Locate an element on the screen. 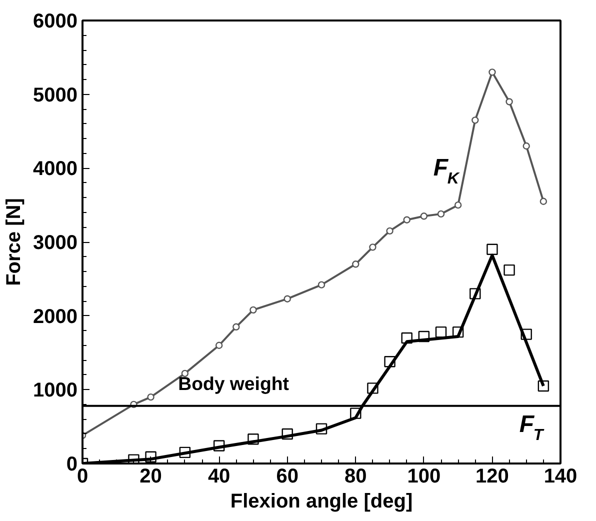  y-tick-label: 3000 is located at coordinates (55, 243).